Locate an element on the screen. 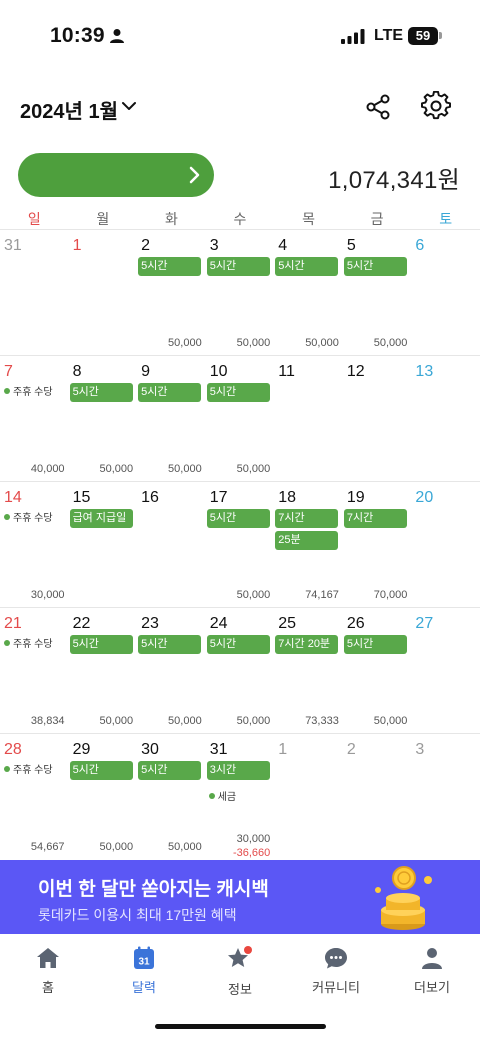 The image size is (480, 1040). calendar-day-cell: 7 주휴 수당 40,000 is located at coordinates (34, 419).